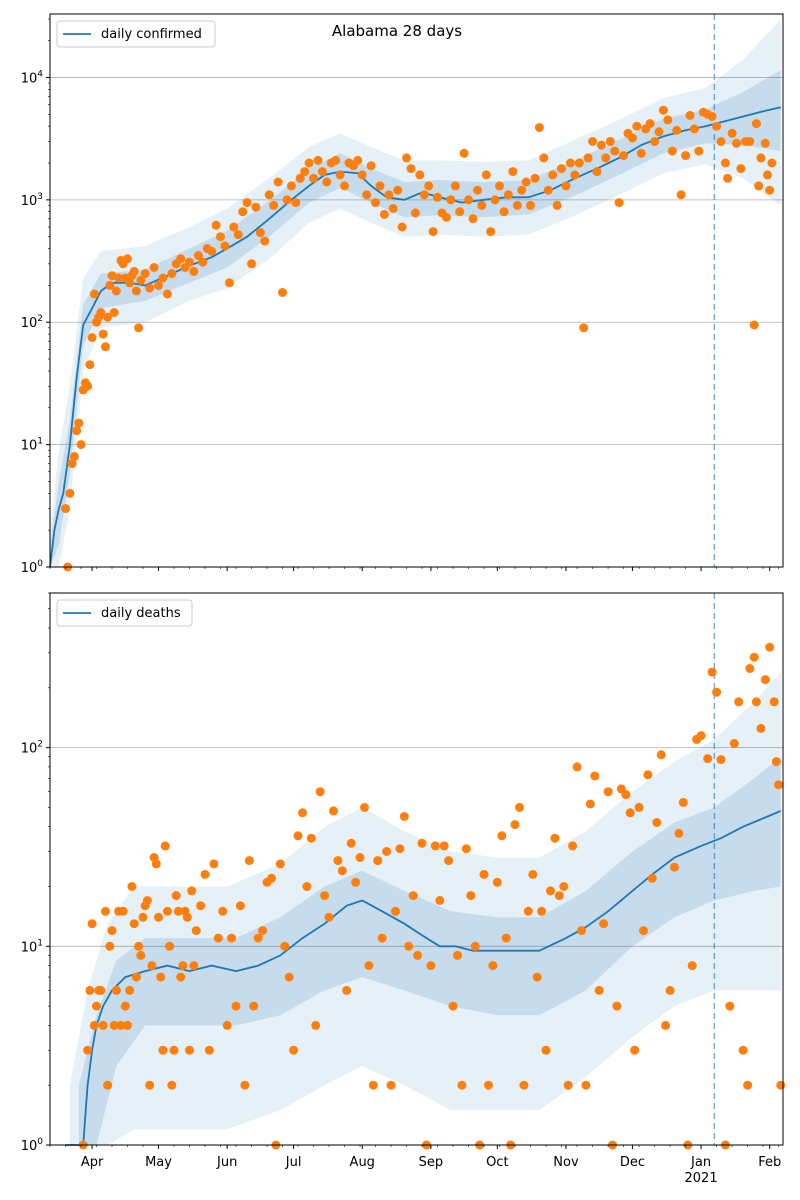 This screenshot has height=1200, width=800. I want to click on deaths-legend-box, so click(124, 613).